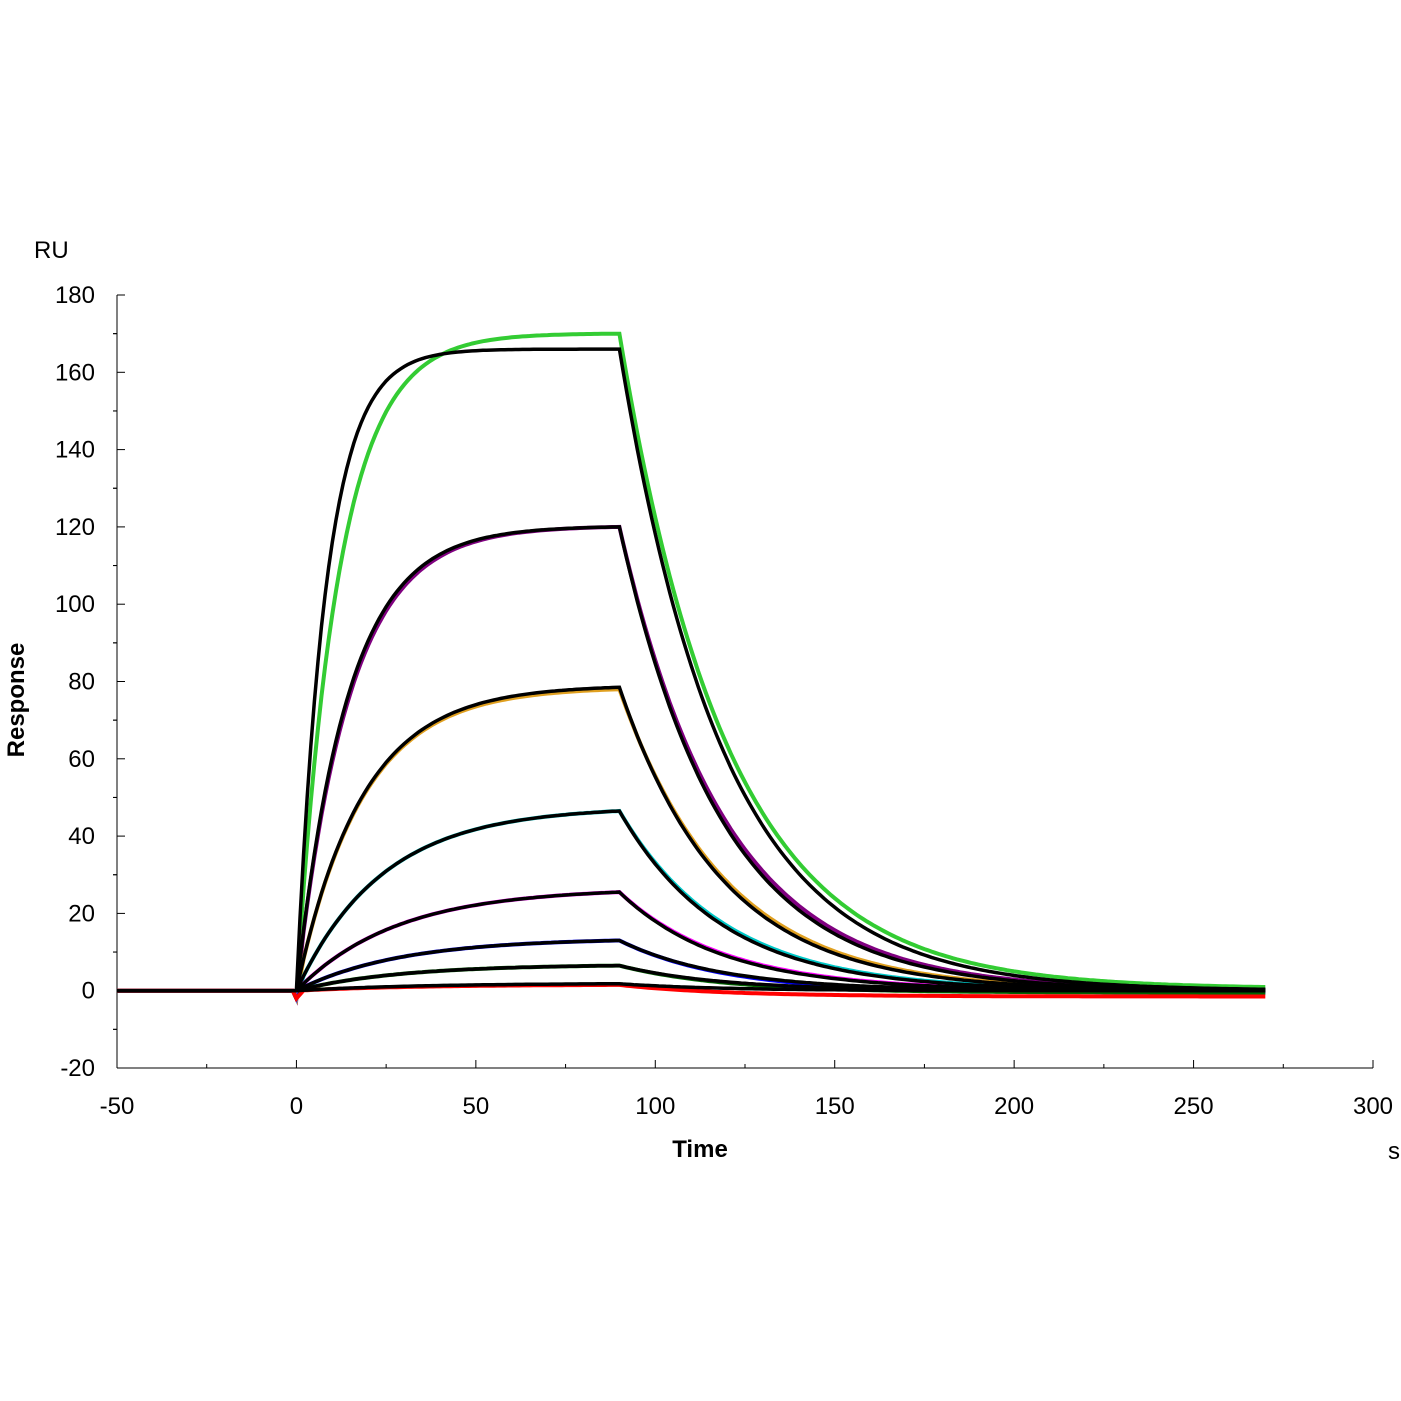 The height and width of the screenshot is (1401, 1401). I want to click on y-tick-label: -20, so click(77, 1068).